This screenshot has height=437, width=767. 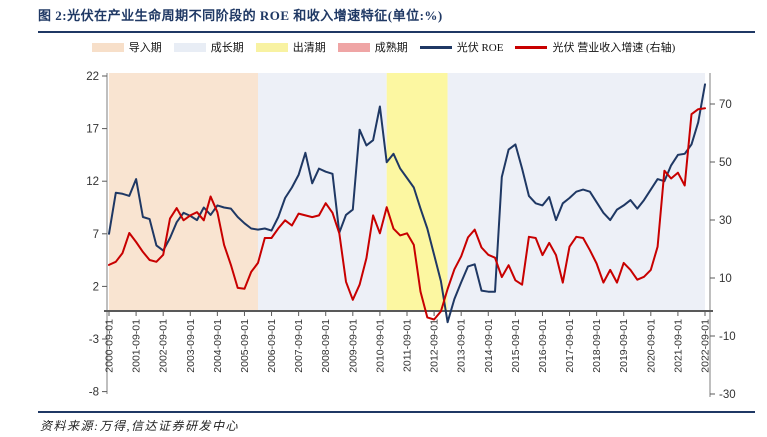 What do you see at coordinates (372, 47) in the screenshot?
I see `legend-item-3: 成熟期` at bounding box center [372, 47].